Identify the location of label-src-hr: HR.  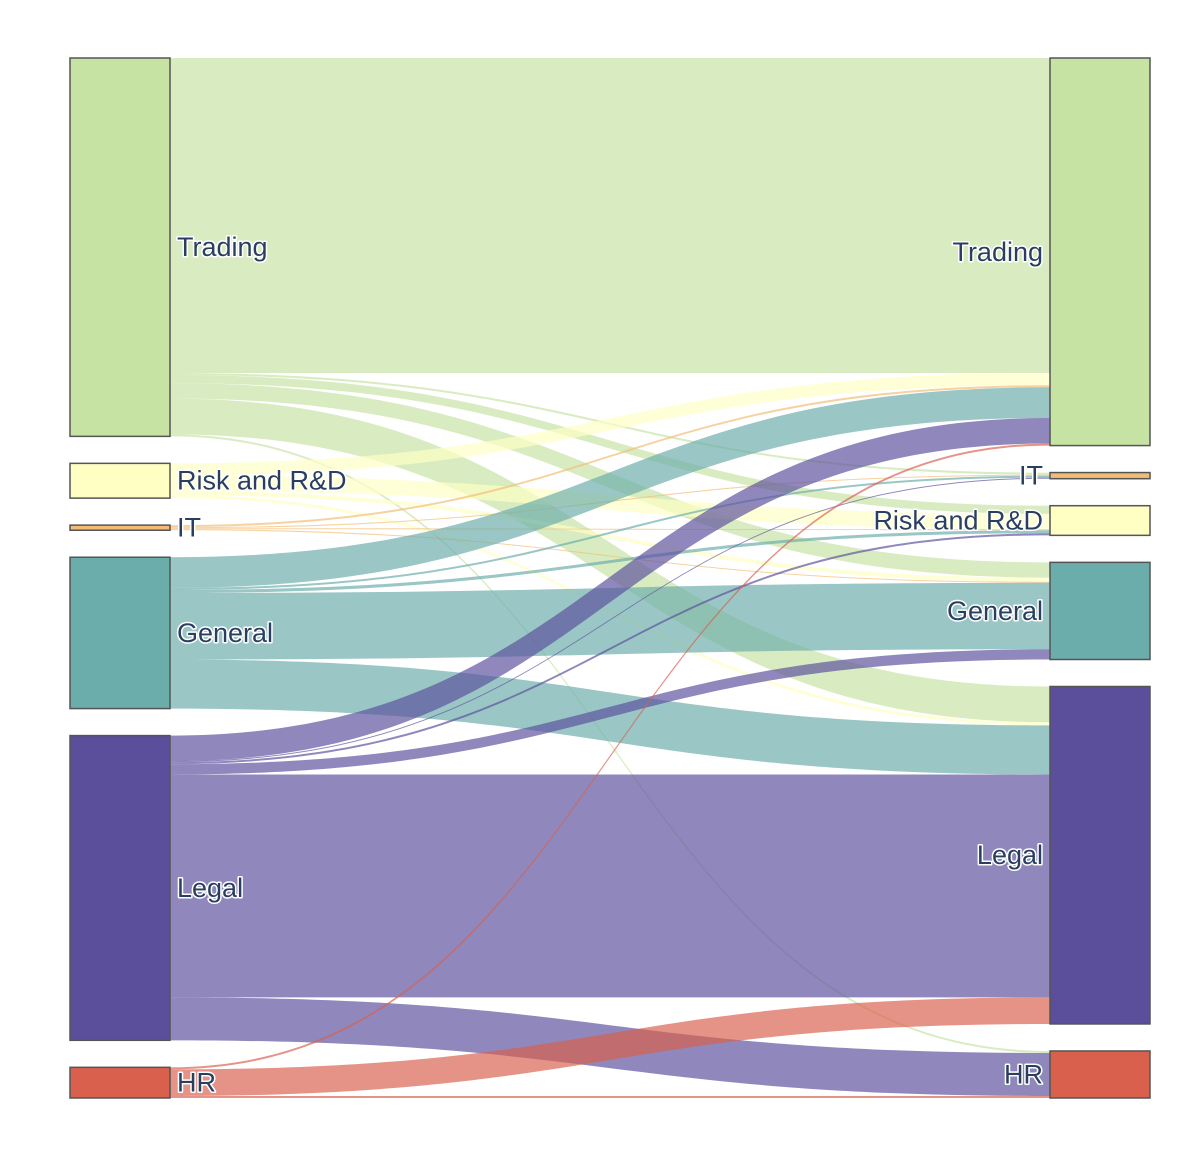
(196, 1083).